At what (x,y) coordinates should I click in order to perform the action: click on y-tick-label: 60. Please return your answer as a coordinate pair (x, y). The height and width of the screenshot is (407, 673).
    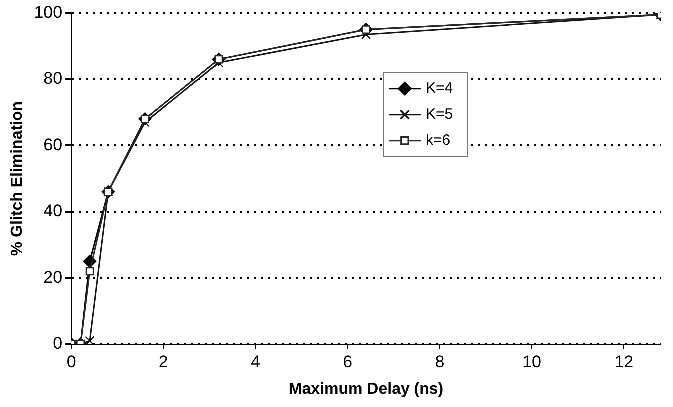
    Looking at the image, I should click on (53, 144).